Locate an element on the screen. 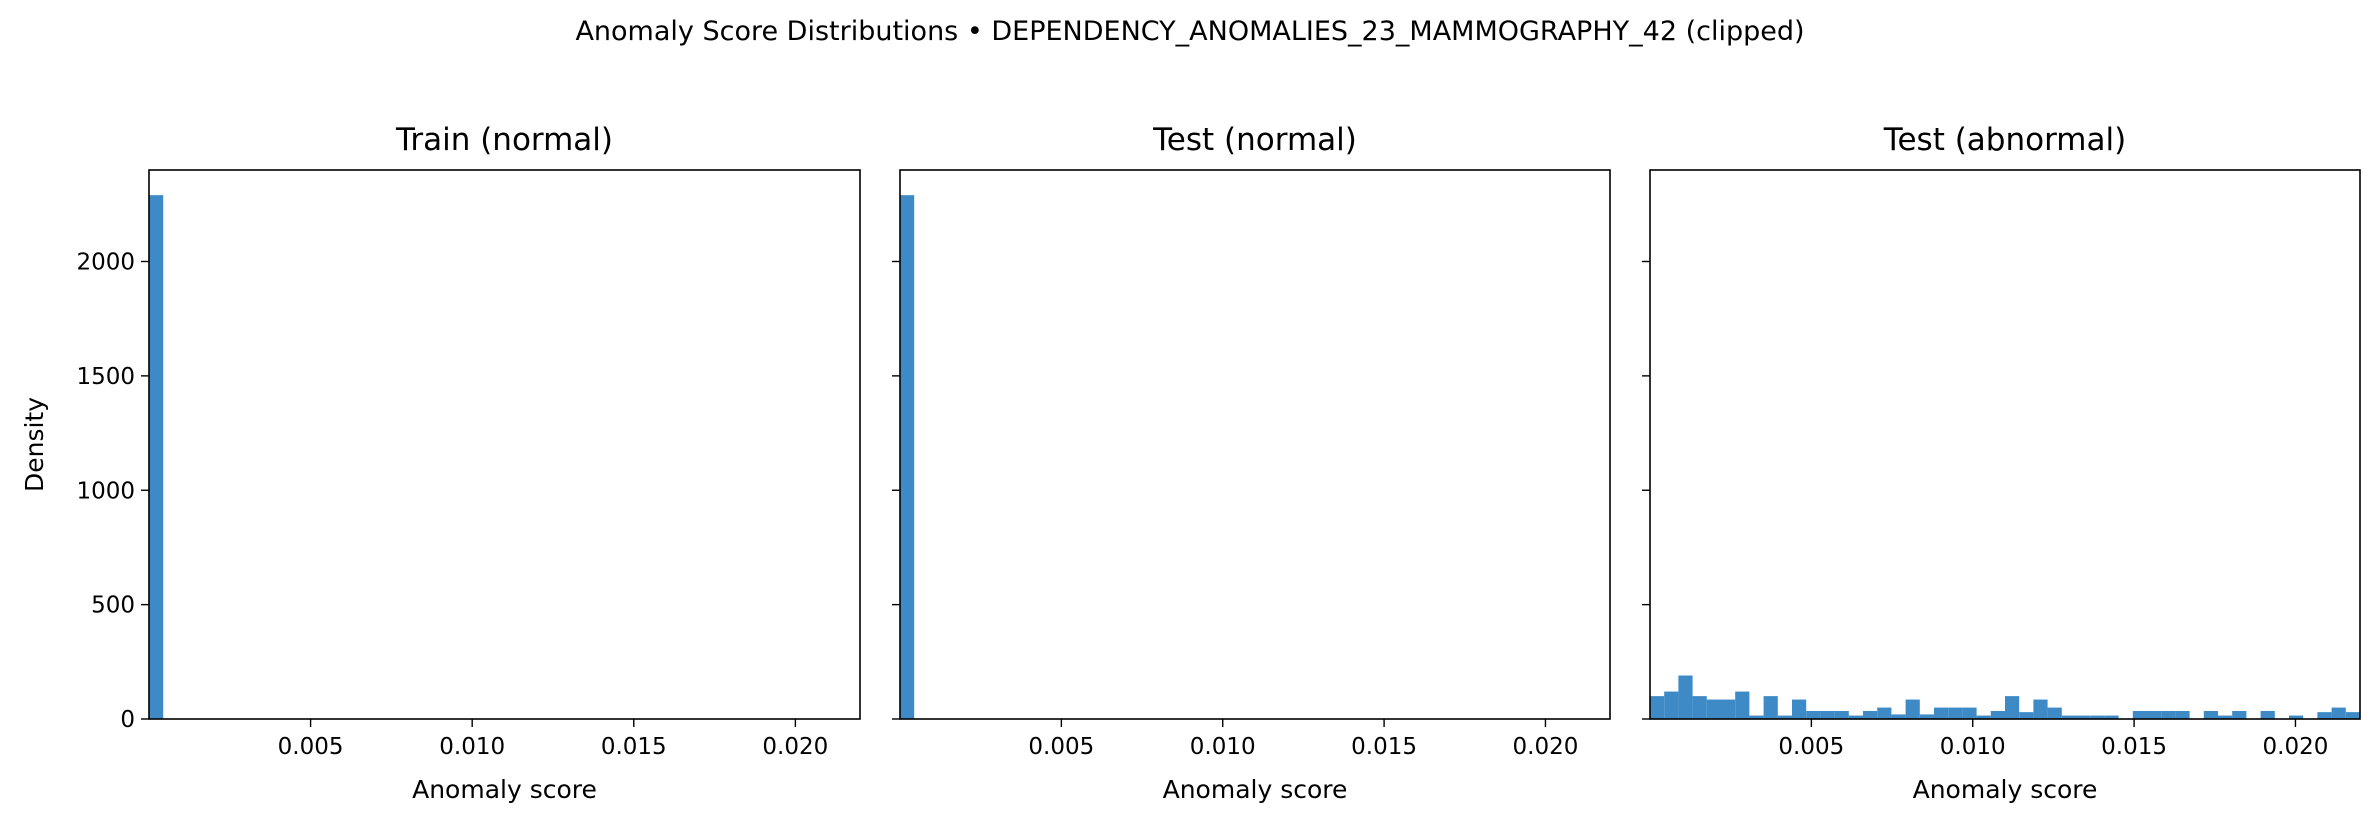 The width and height of the screenshot is (2380, 826). y-tick-label: 0 is located at coordinates (127, 720).